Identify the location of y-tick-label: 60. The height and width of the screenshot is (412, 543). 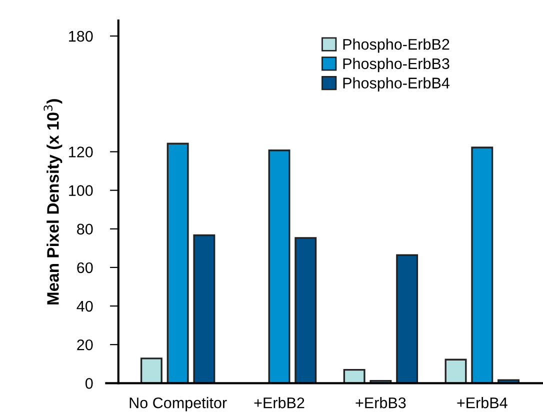
(85, 268).